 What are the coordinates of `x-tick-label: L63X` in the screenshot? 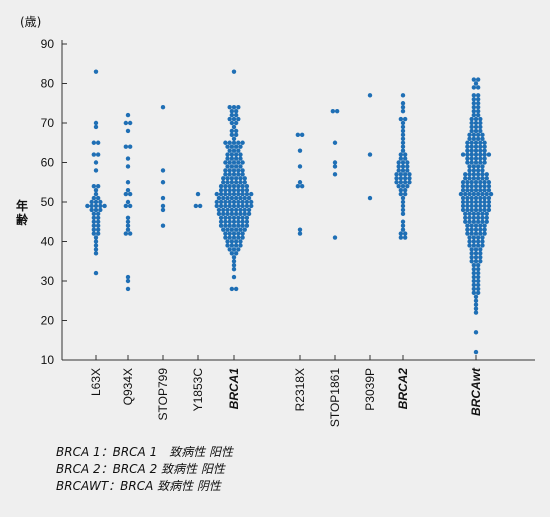 It's located at (96, 382).